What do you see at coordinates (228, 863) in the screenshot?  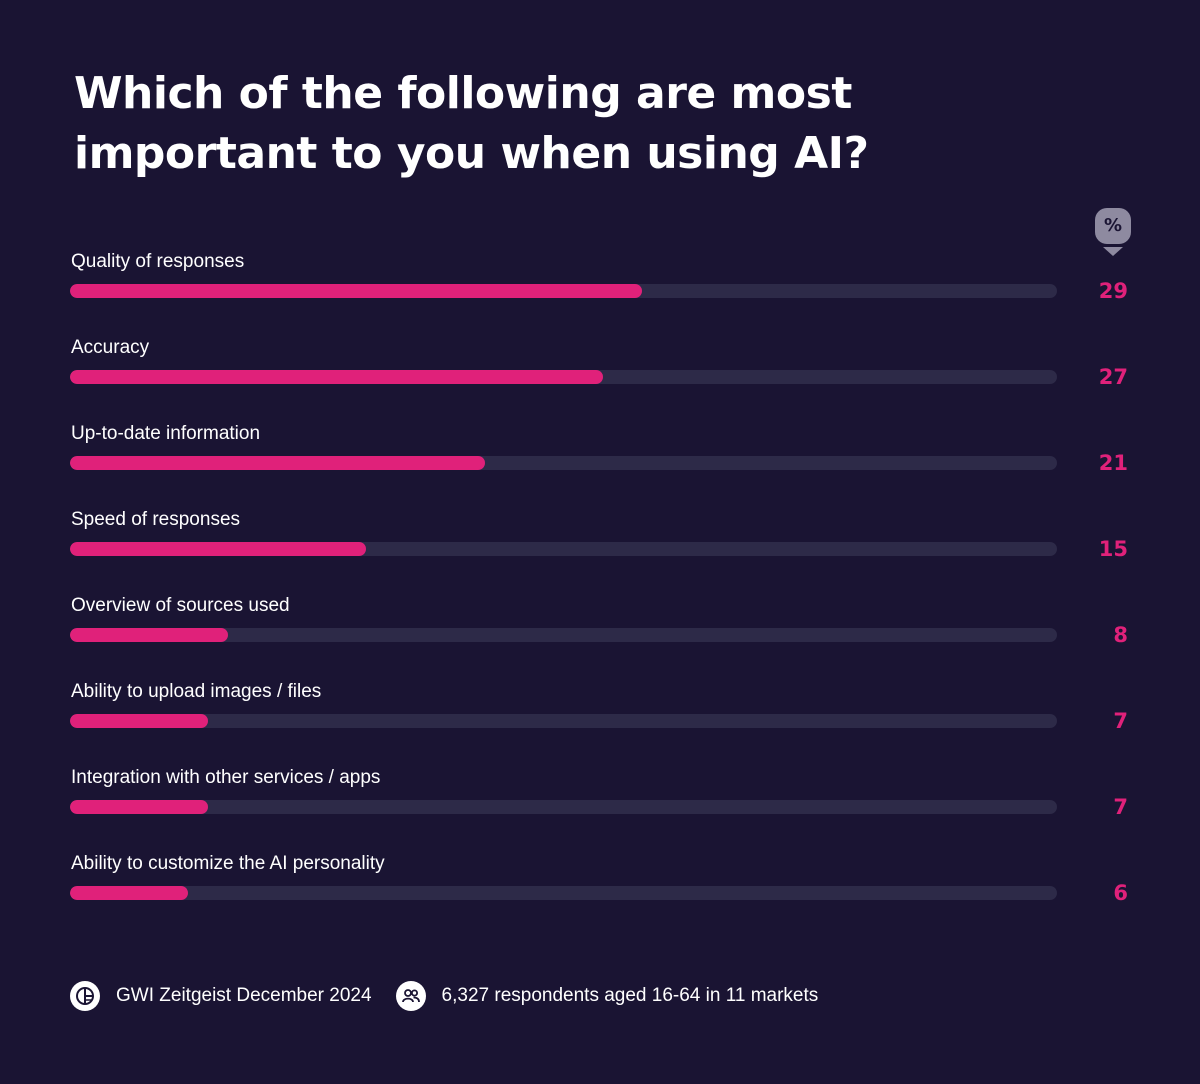 I see `bar-label: Ability to customize the AI personality` at bounding box center [228, 863].